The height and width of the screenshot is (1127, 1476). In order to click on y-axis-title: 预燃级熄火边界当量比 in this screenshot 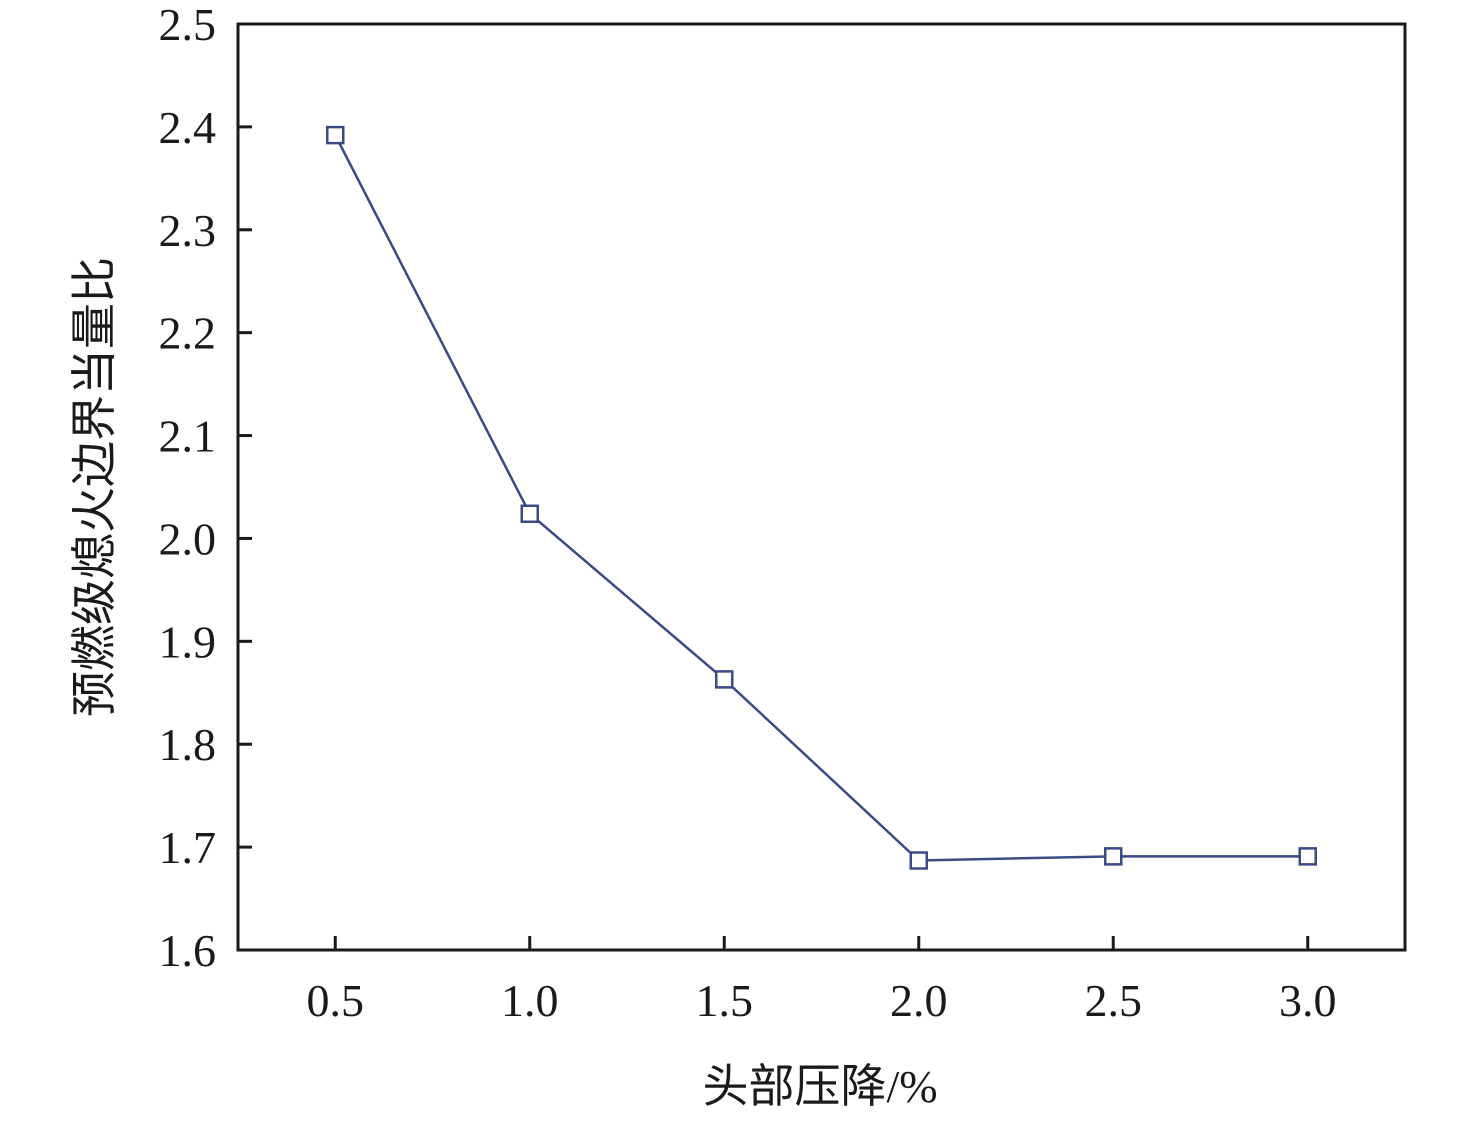, I will do `click(94, 487)`.